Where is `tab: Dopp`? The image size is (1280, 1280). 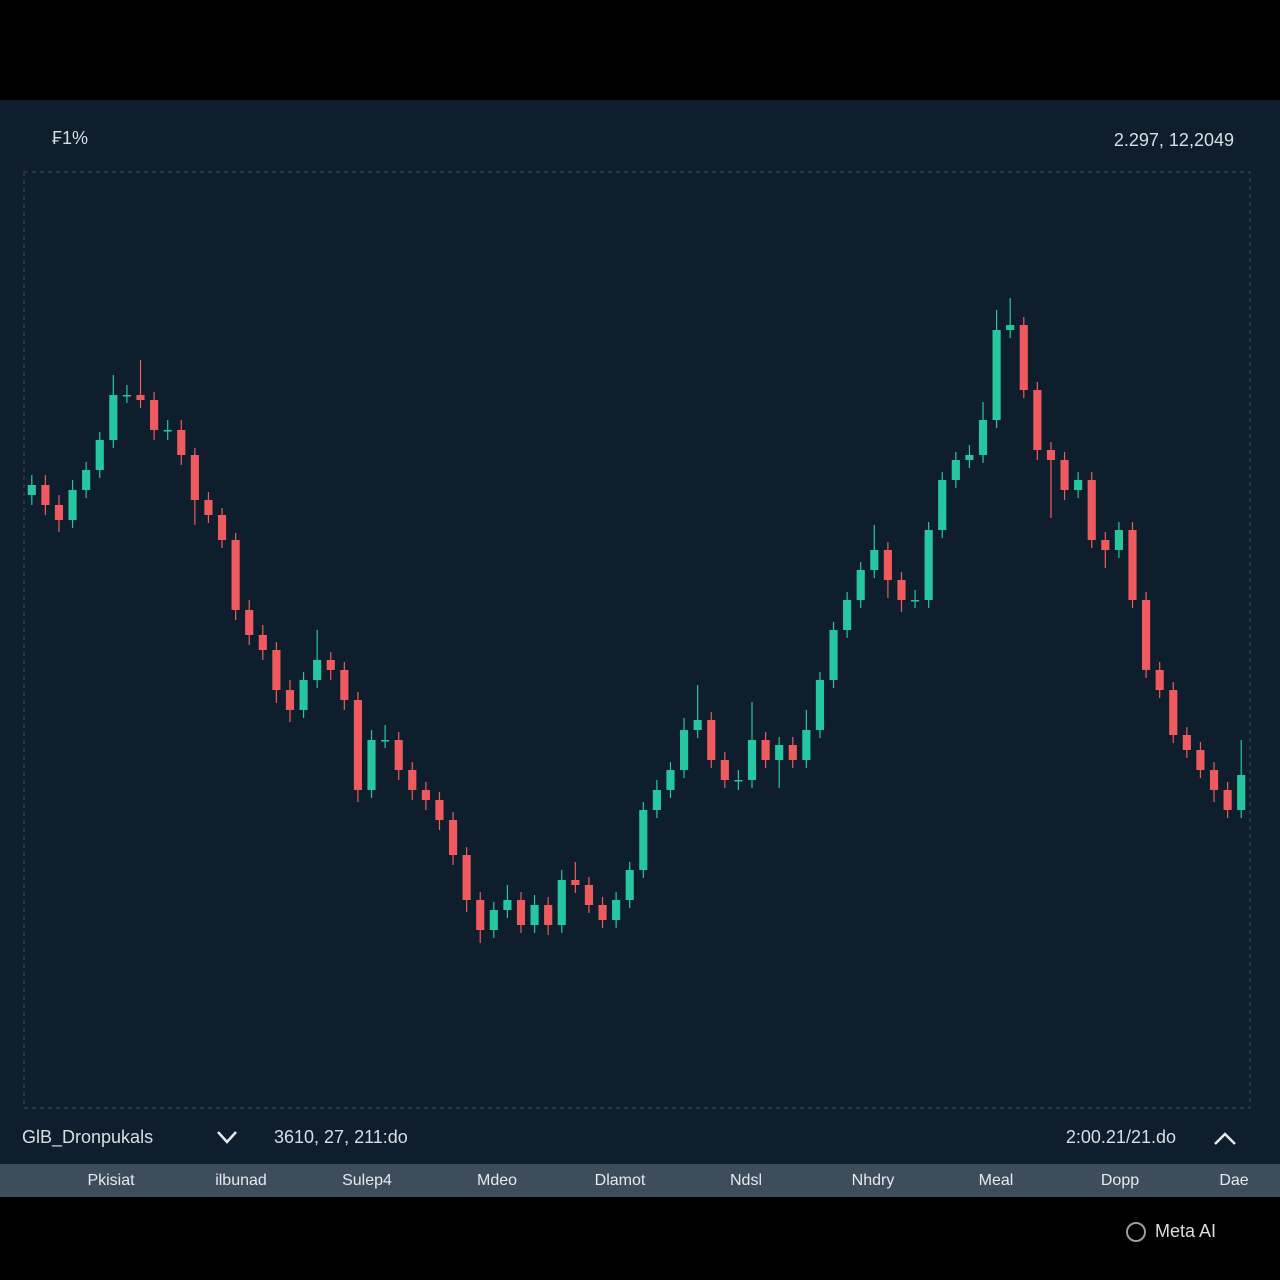 tab: Dopp is located at coordinates (1120, 1180).